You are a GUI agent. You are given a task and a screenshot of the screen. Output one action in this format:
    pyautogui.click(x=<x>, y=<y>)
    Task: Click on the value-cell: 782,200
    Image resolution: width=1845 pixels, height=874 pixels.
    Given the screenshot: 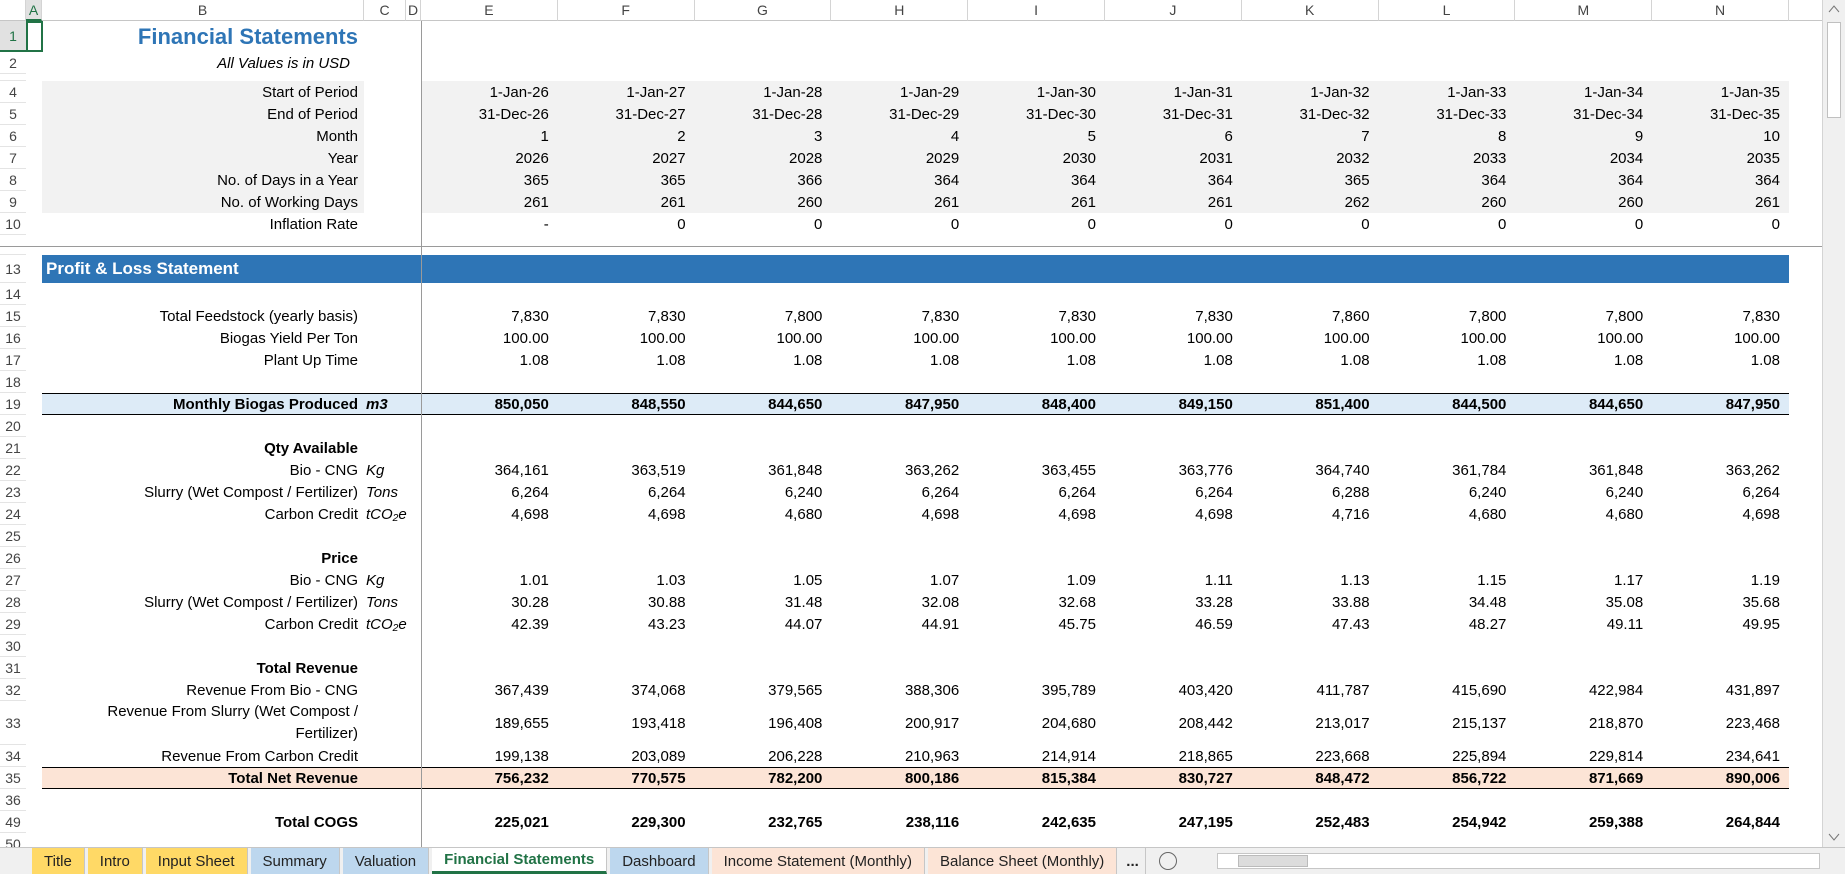 What is the action you would take?
    pyautogui.click(x=795, y=778)
    